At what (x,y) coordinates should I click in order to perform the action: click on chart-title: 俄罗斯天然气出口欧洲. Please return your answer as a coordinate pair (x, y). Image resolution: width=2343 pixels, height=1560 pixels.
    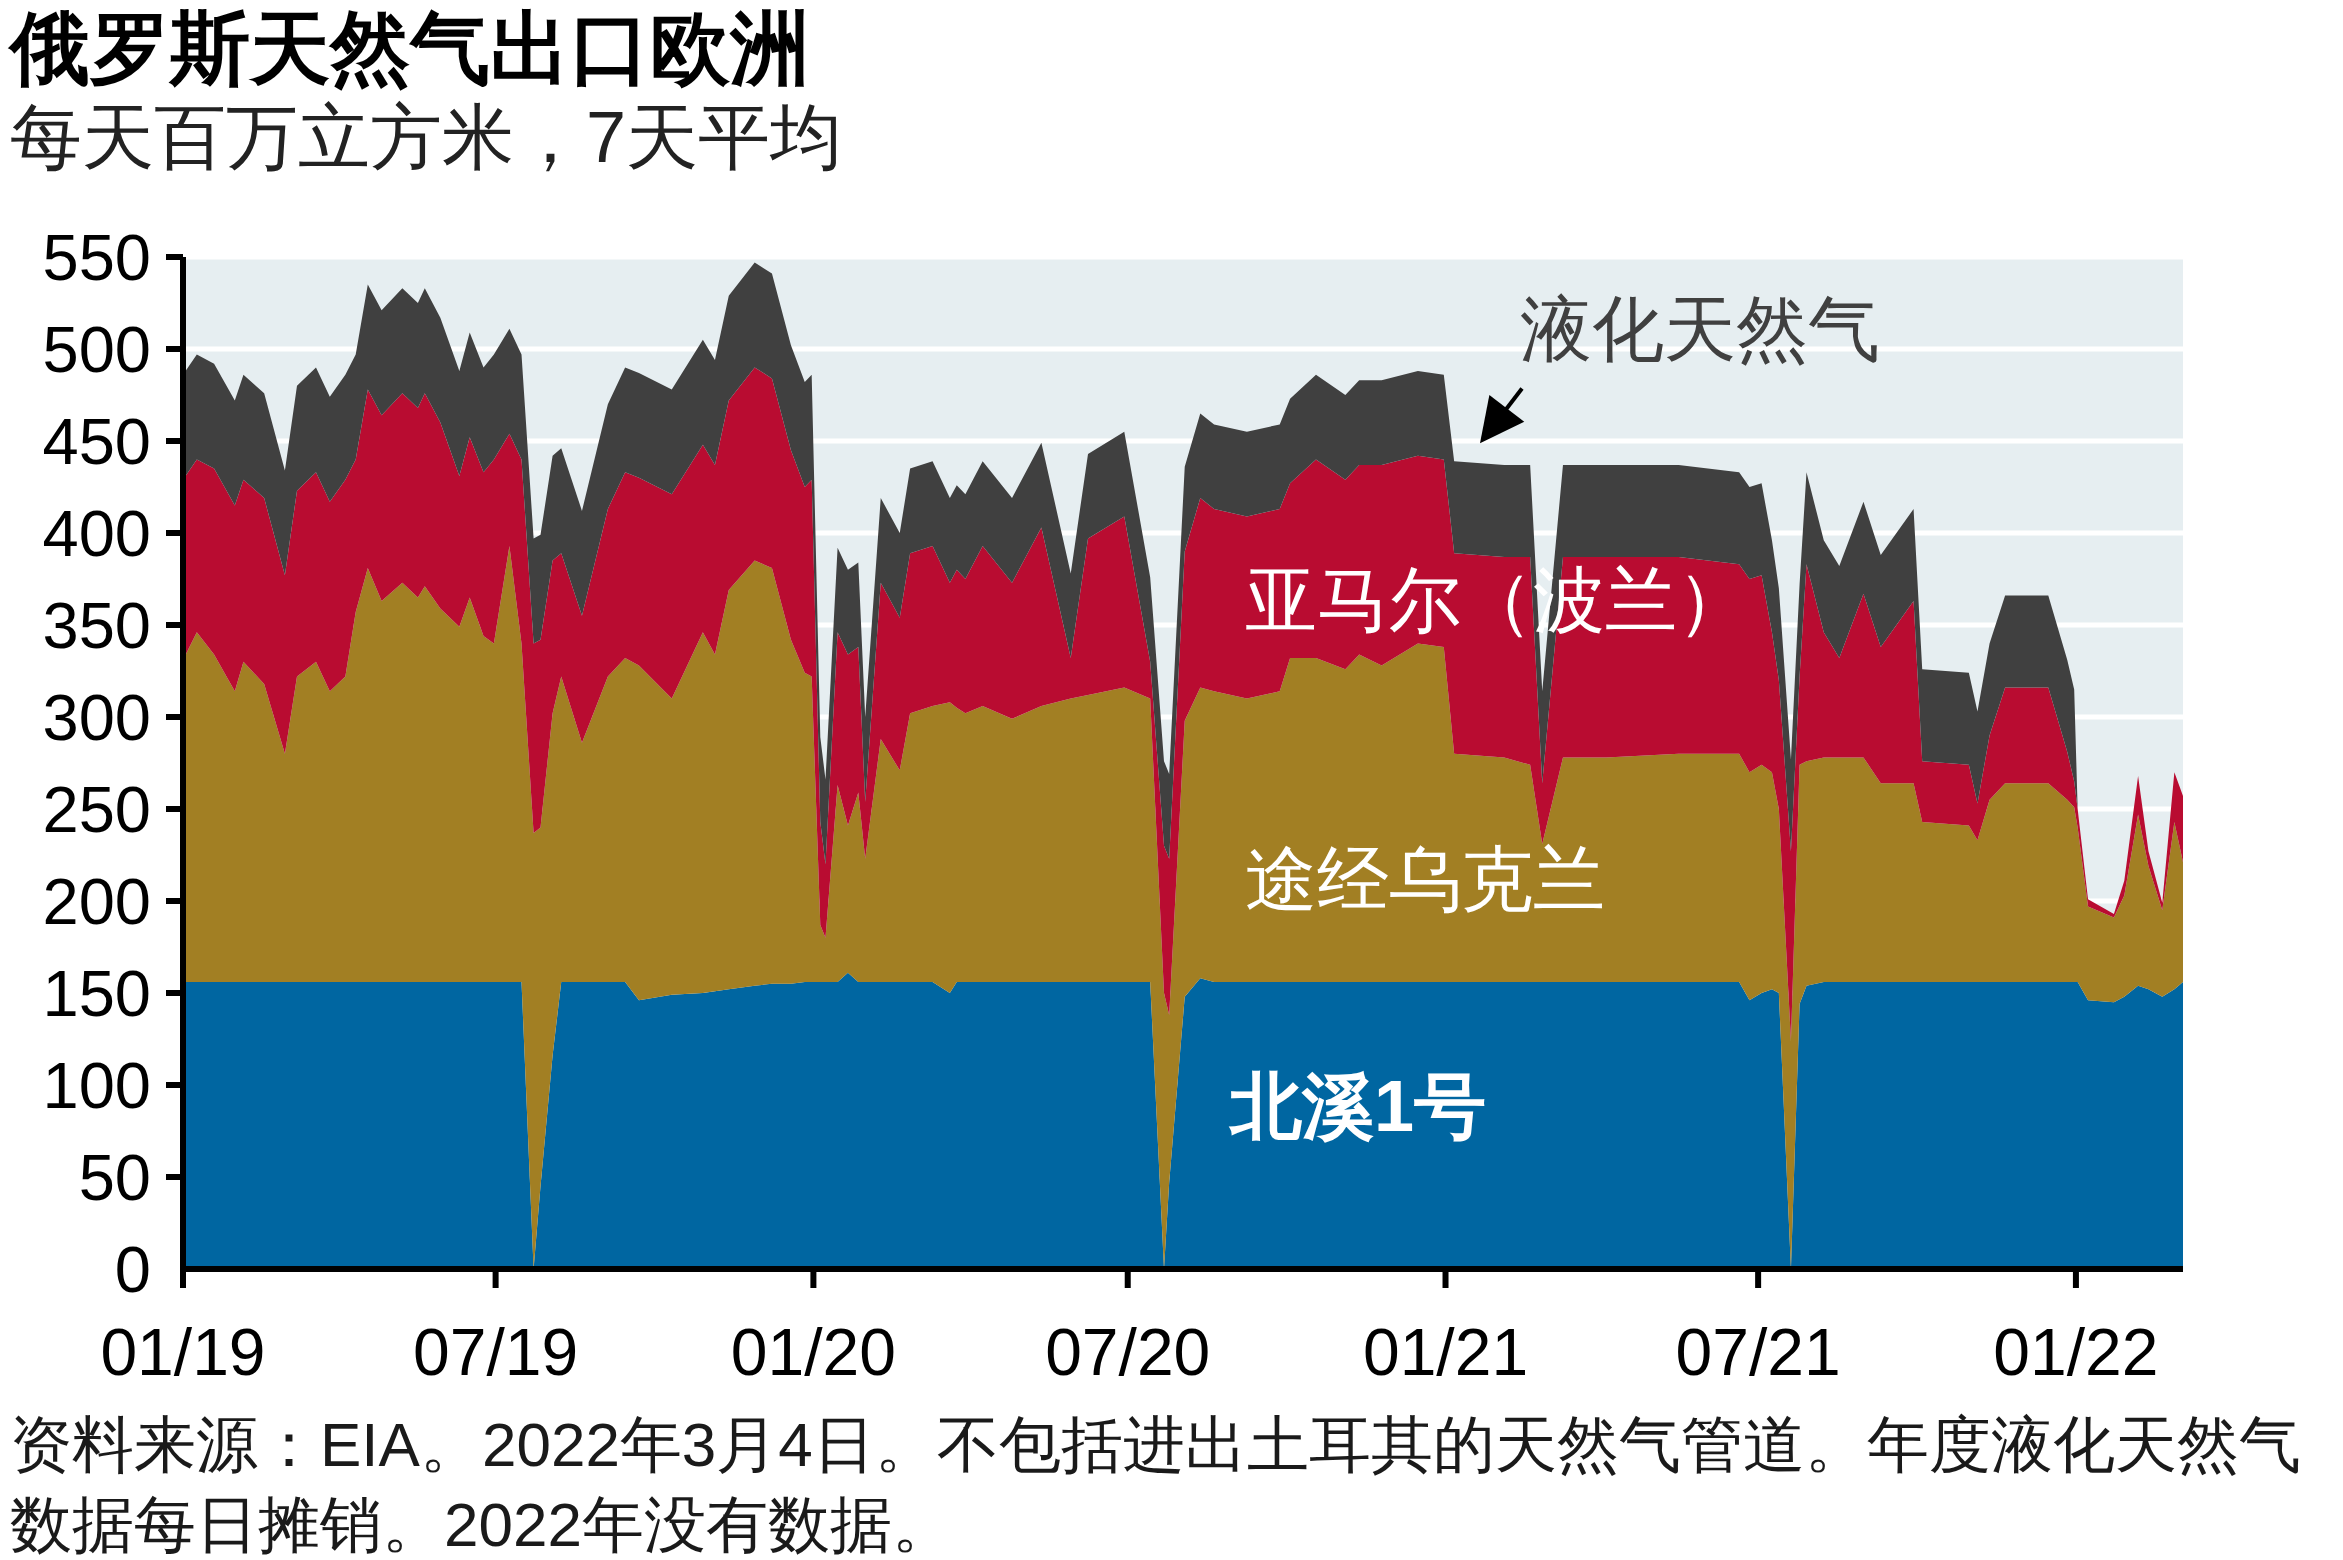
    Looking at the image, I should click on (408, 48).